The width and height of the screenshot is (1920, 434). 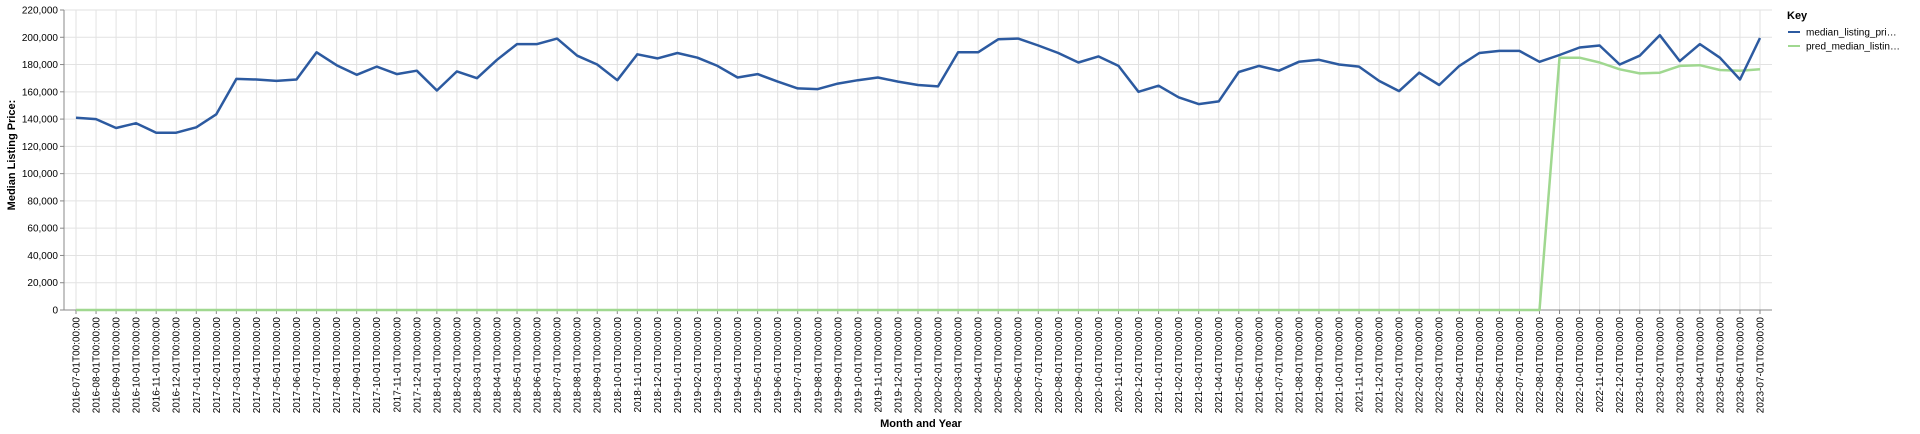 What do you see at coordinates (919, 365) in the screenshot?
I see `x-tick-label: 2020-01-01T00:00:00` at bounding box center [919, 365].